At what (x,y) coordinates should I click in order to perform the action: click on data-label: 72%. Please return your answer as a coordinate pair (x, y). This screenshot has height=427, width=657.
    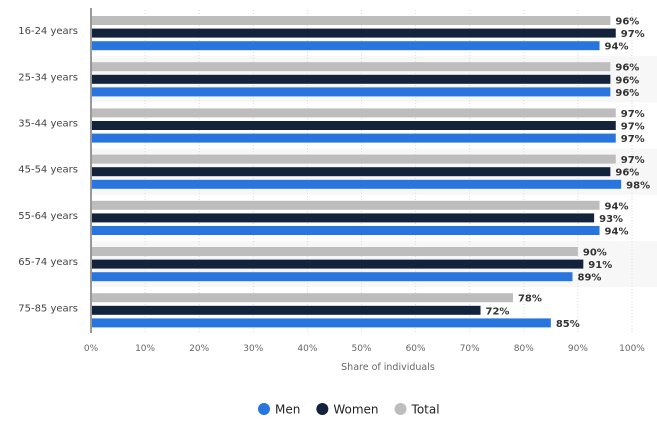
    Looking at the image, I should click on (498, 311).